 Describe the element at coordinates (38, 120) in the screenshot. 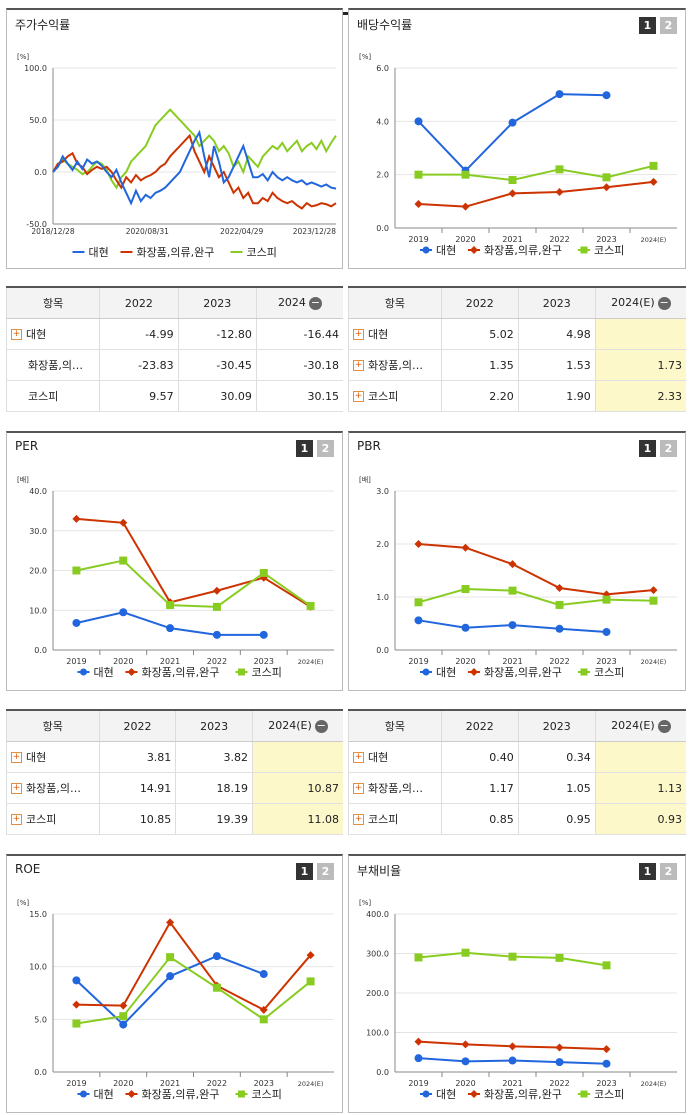

I see `y-tick-label: 50.0` at that location.